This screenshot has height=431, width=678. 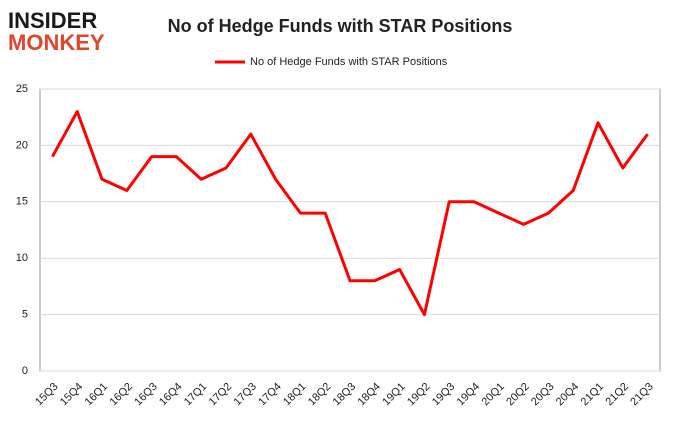 I want to click on y-tick-label: 5, so click(x=25, y=315).